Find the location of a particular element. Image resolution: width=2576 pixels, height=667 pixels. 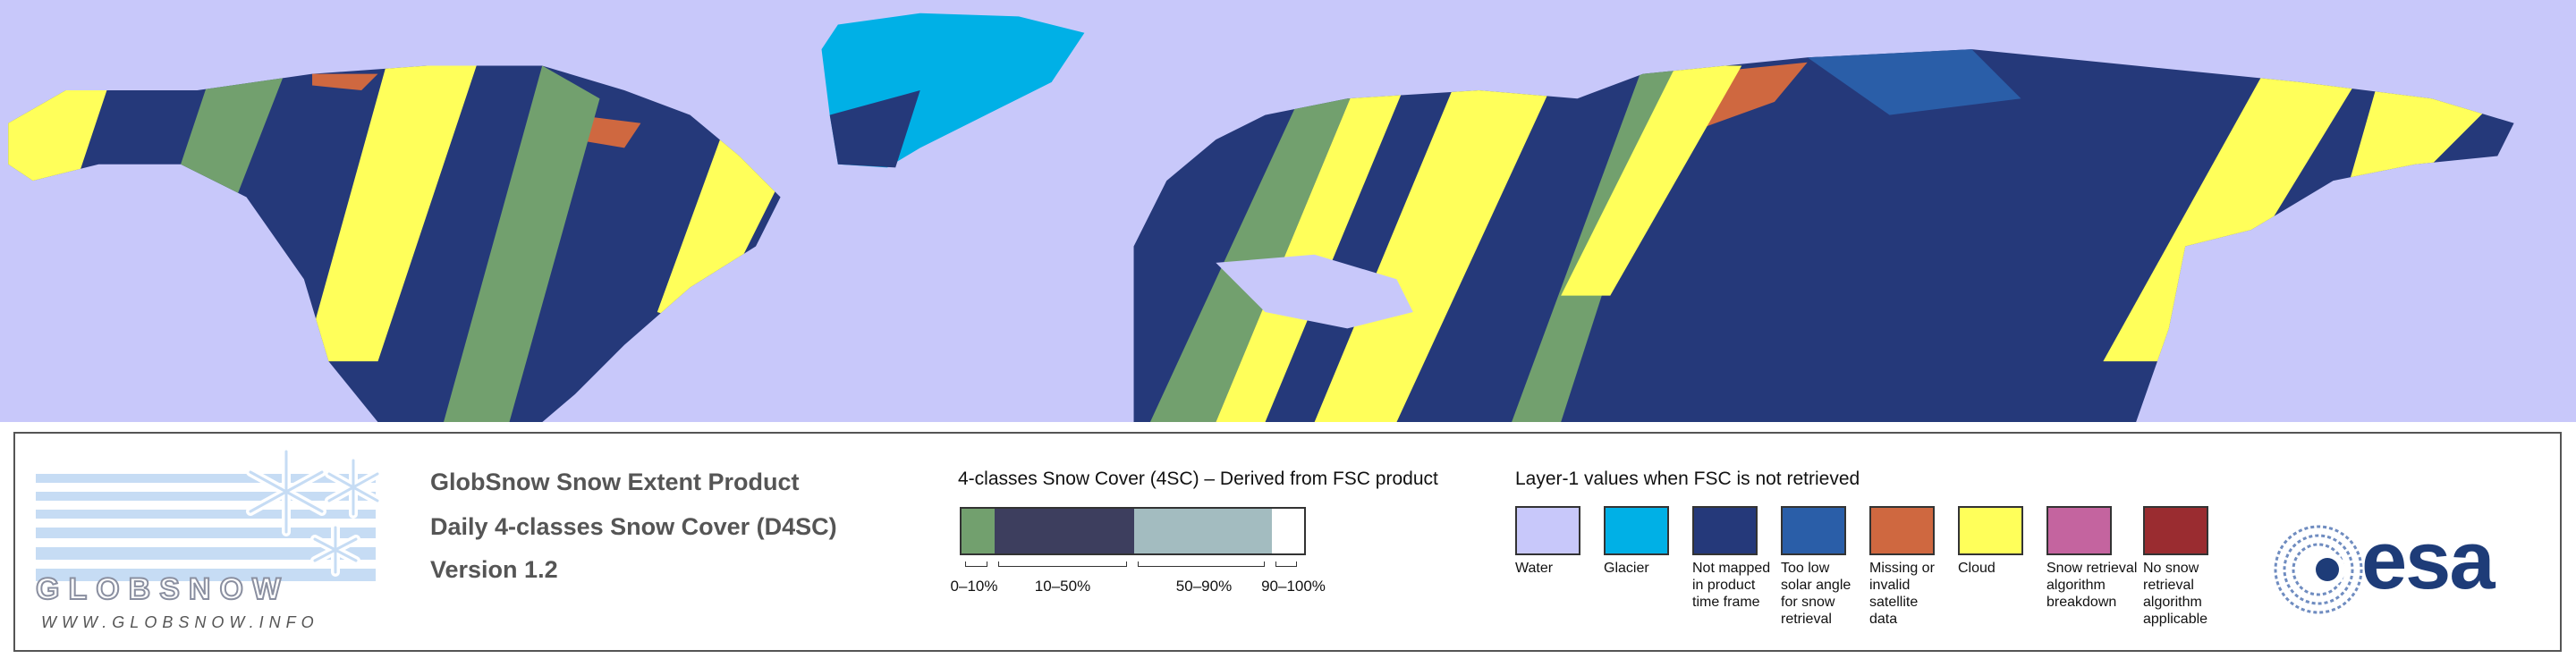

globsnow-logo is located at coordinates (209, 514).